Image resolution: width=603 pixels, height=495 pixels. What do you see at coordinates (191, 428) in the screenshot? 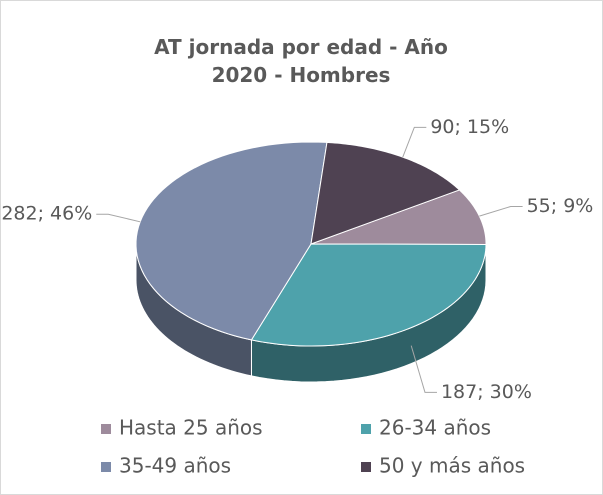
I see `legend-label: Hasta 25 años` at bounding box center [191, 428].